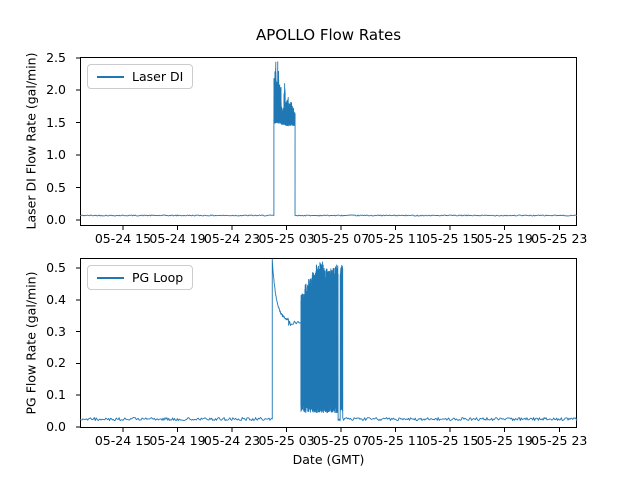  Describe the element at coordinates (31, 141) in the screenshot. I see `y-axis-label-laser-di: Laser DI Flow Rate (gal/min)` at that location.